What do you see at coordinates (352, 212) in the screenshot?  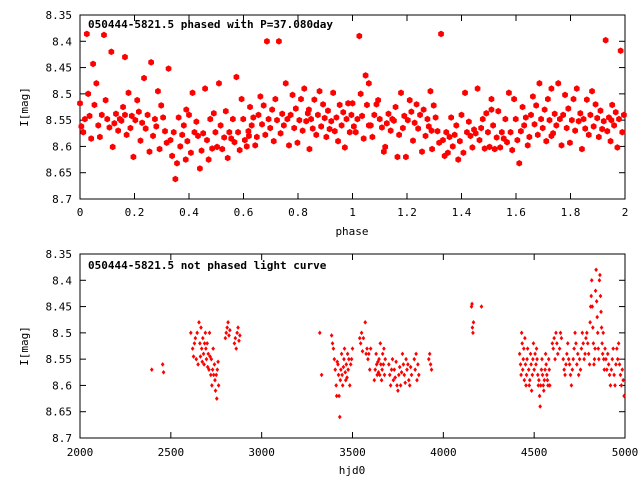 I see `x-tick-label: 1` at bounding box center [352, 212].